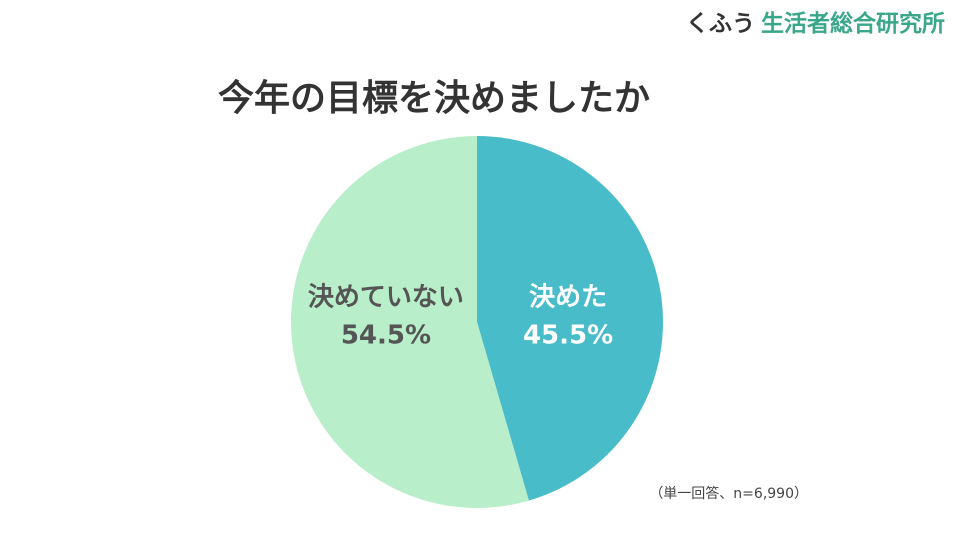 The height and width of the screenshot is (540, 960). What do you see at coordinates (568, 336) in the screenshot?
I see `slice-value-label: 45.5%` at bounding box center [568, 336].